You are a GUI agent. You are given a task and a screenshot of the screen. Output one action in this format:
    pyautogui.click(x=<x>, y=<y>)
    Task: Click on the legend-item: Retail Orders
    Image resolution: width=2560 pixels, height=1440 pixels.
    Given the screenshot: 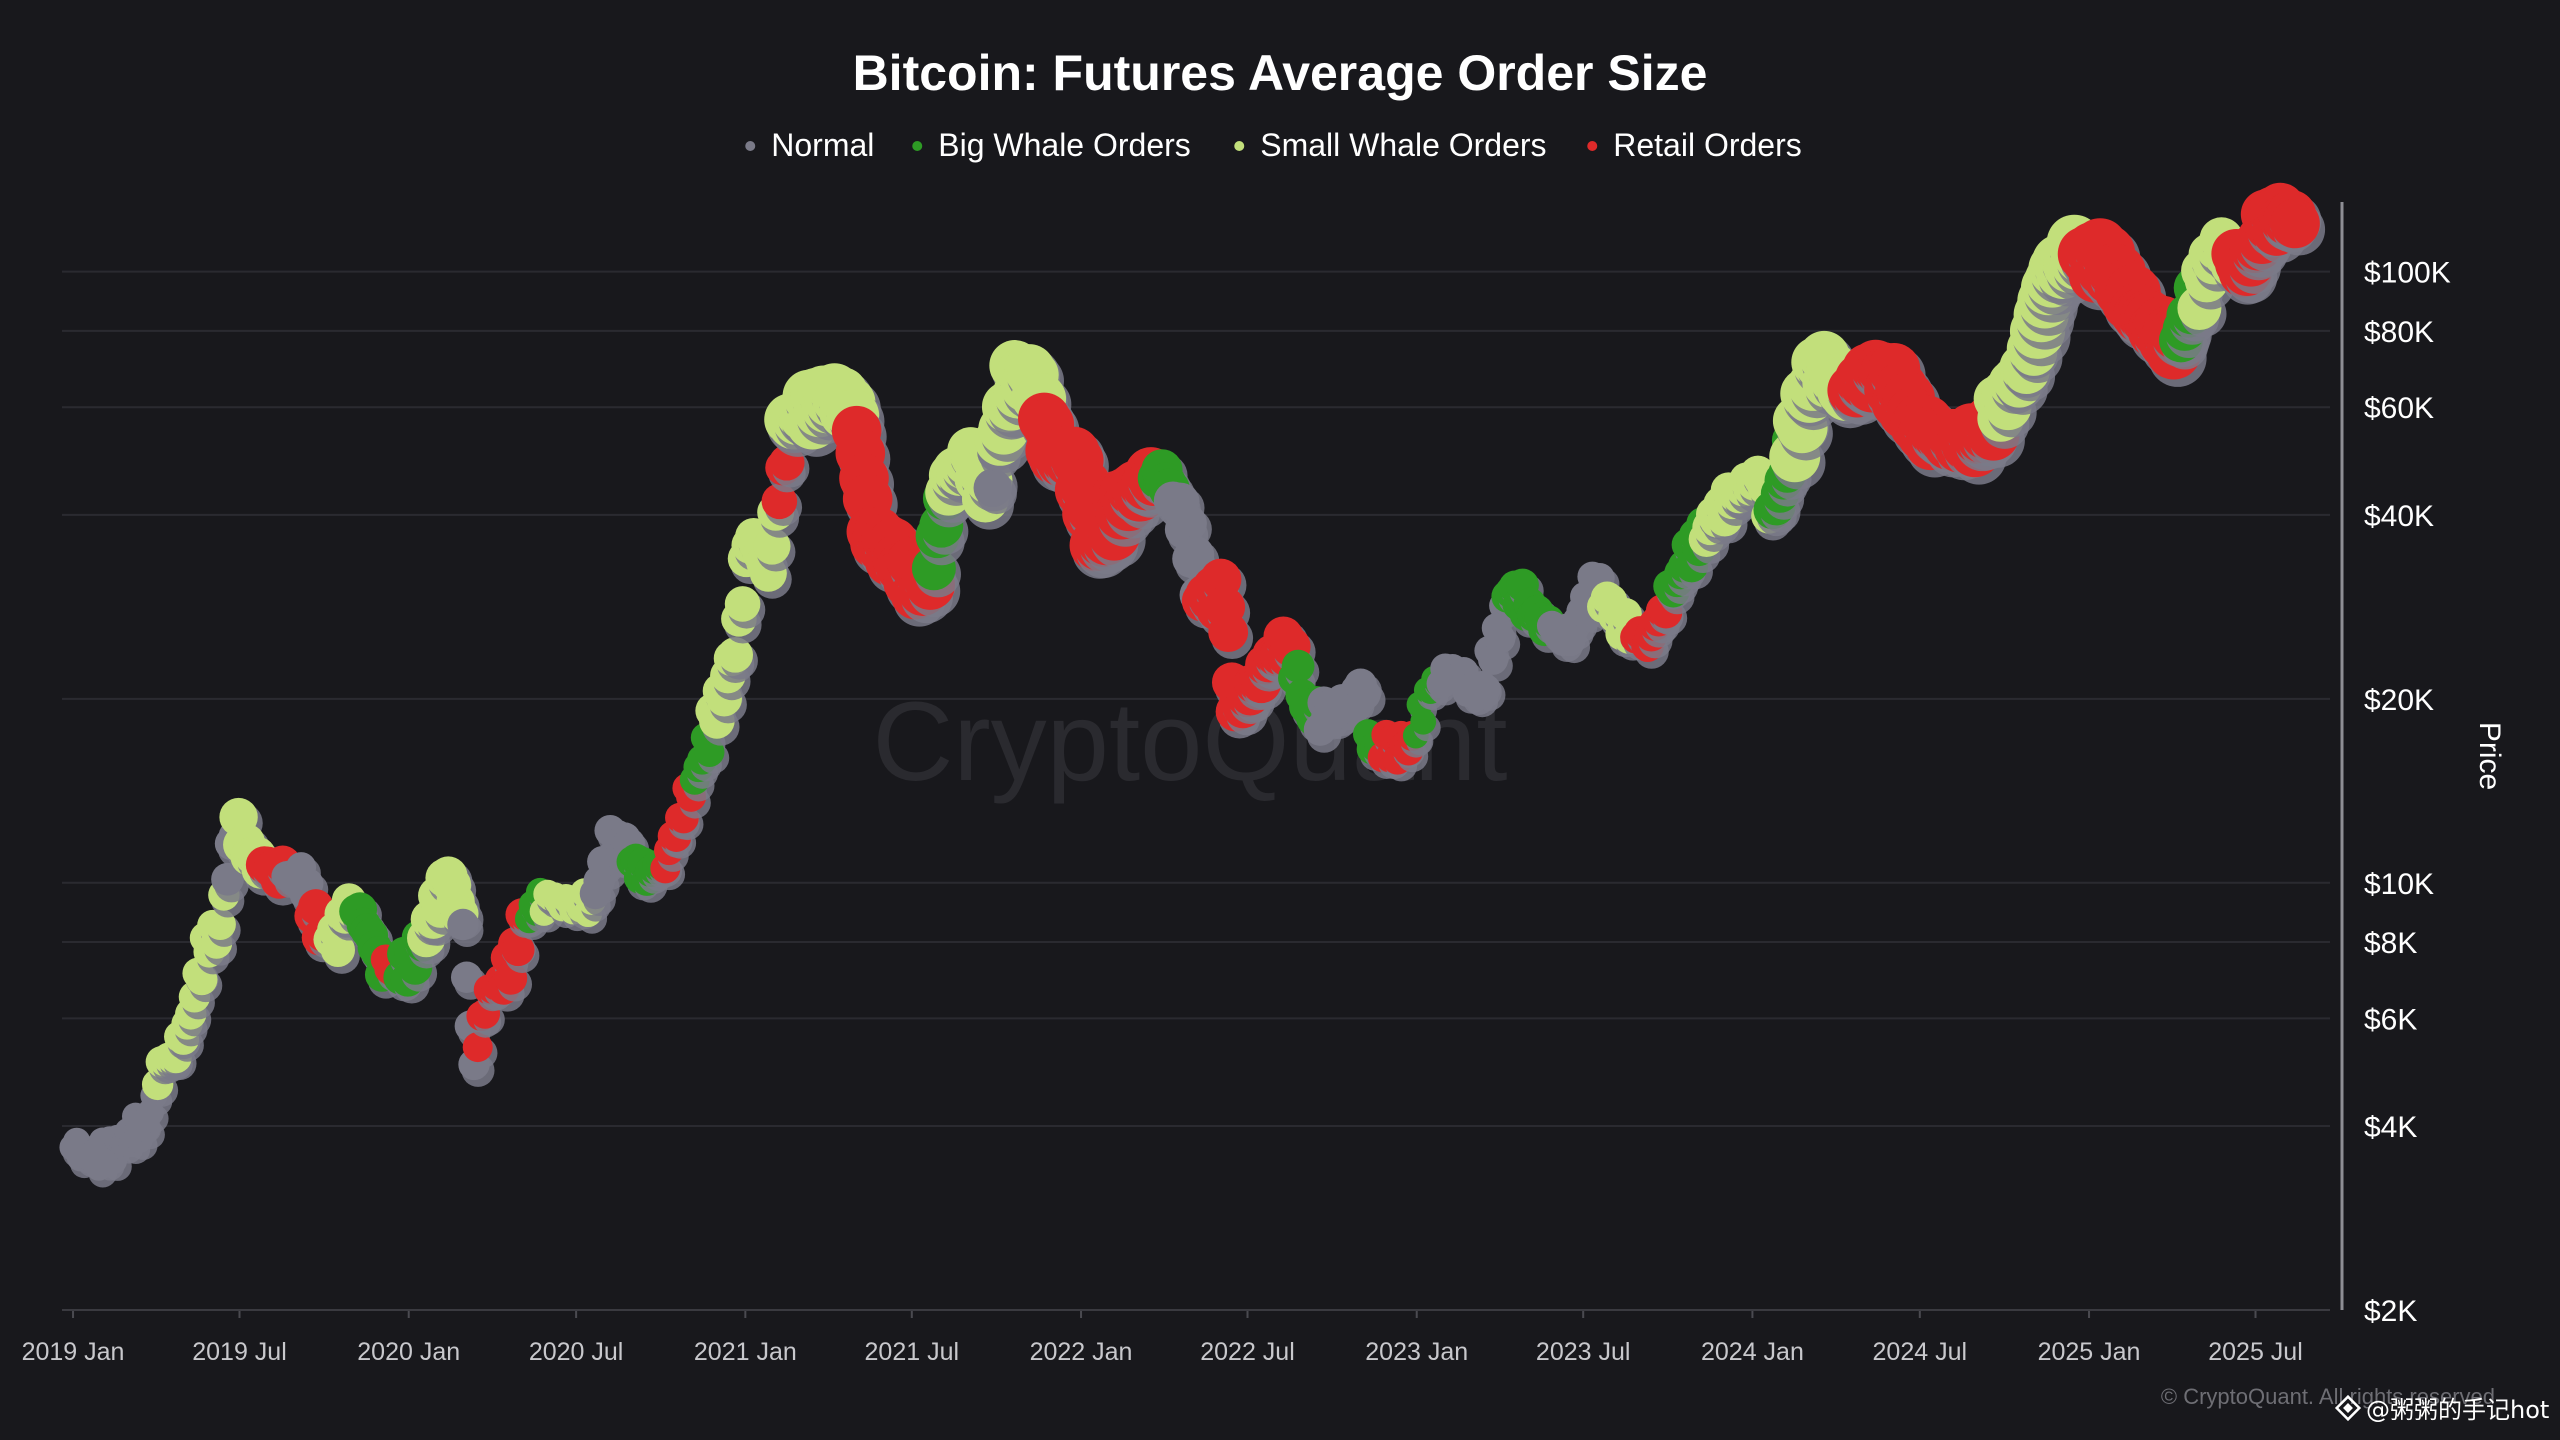 What is the action you would take?
    pyautogui.click(x=1694, y=145)
    